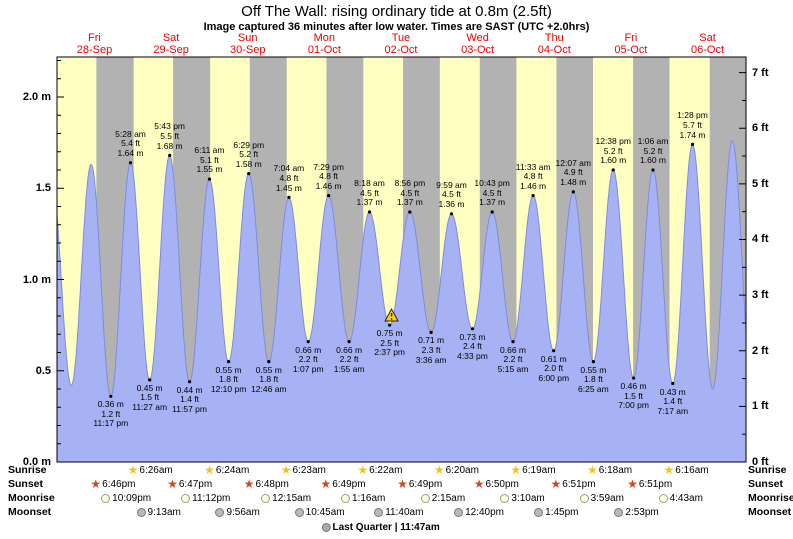 The height and width of the screenshot is (539, 793). I want to click on sunrise-time: 6:23am, so click(309, 470).